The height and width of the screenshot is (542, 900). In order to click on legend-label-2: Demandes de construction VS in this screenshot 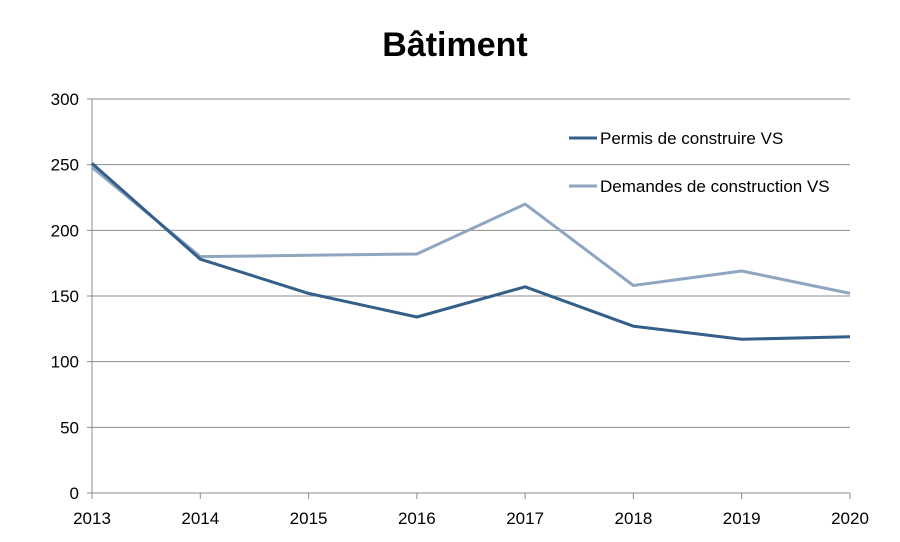, I will do `click(715, 186)`.